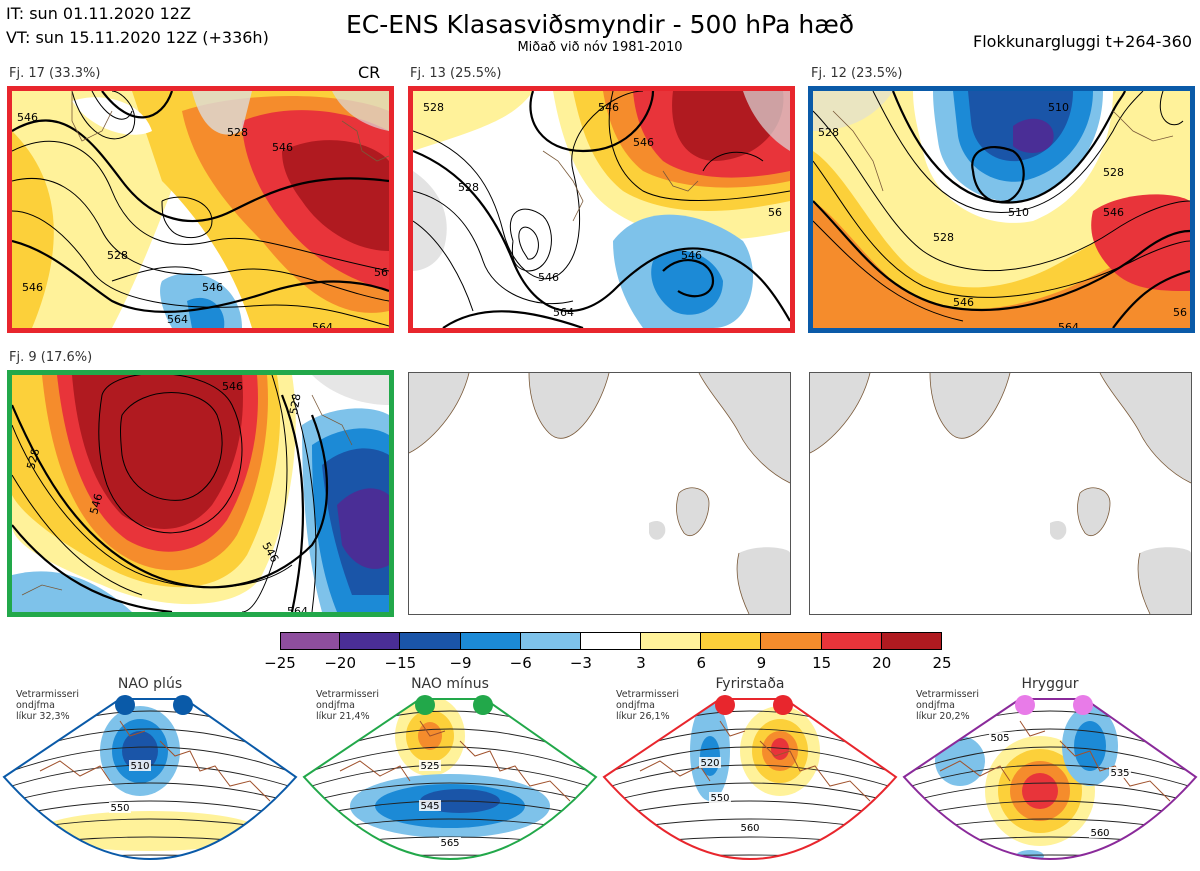  What do you see at coordinates (1050, 684) in the screenshot?
I see `regime-name: Hryggur` at bounding box center [1050, 684].